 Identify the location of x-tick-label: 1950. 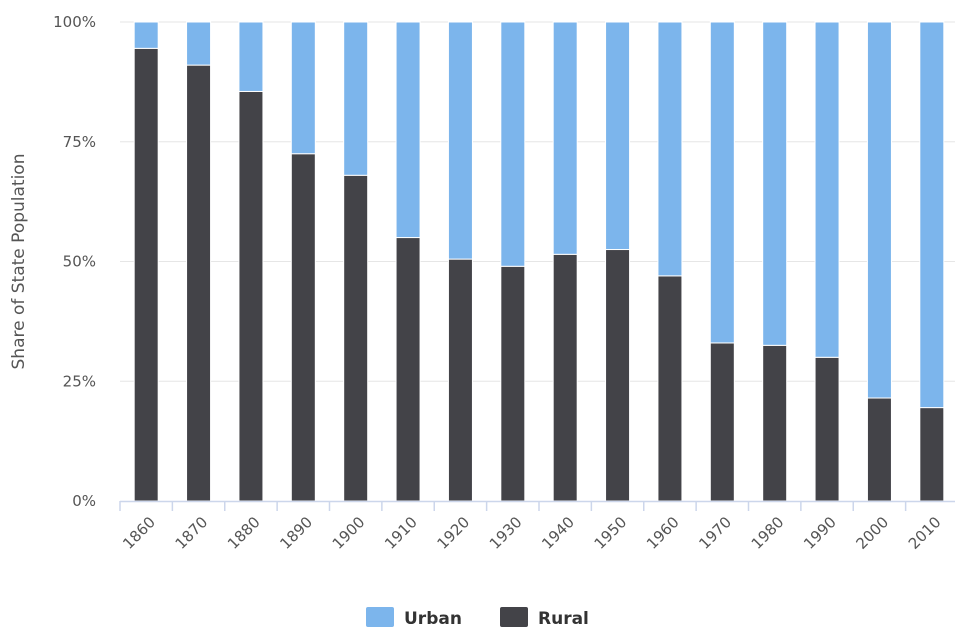
(611, 533).